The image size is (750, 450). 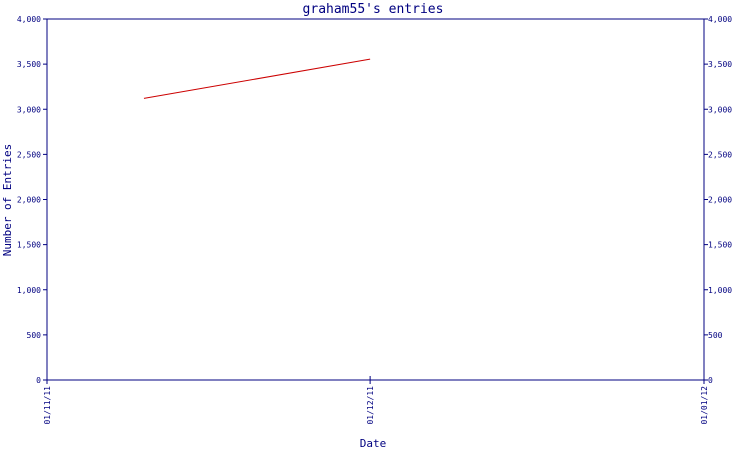 I want to click on x-axis-title: Date, so click(x=373, y=443).